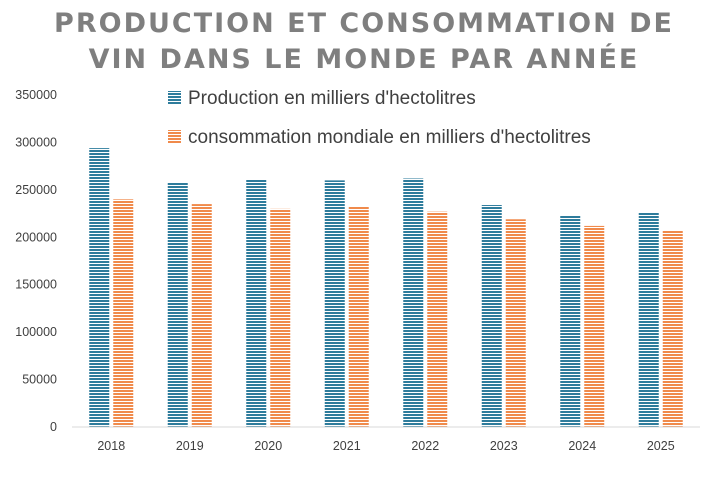 The image size is (728, 483). I want to click on bar-consommation-2020, so click(280, 317).